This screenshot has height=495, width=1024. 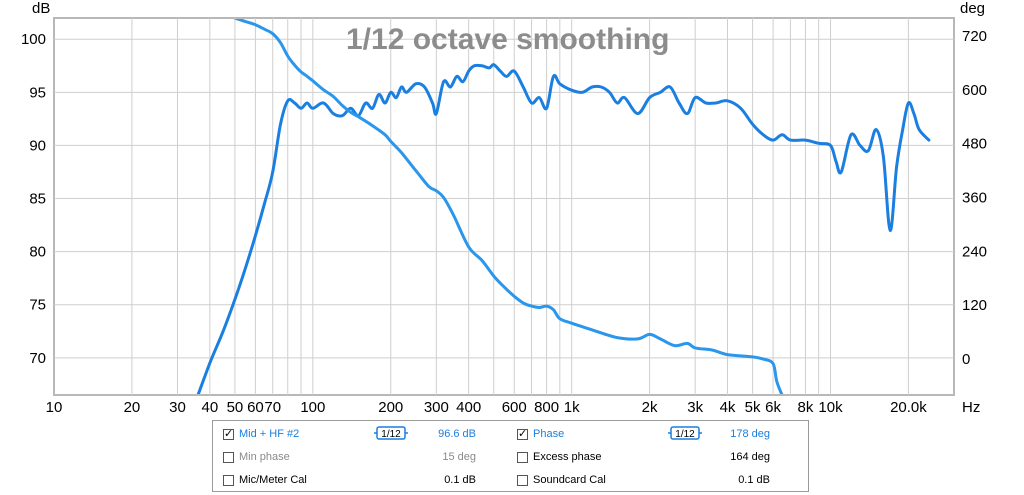 I want to click on x-unit: Hz, so click(x=971, y=407).